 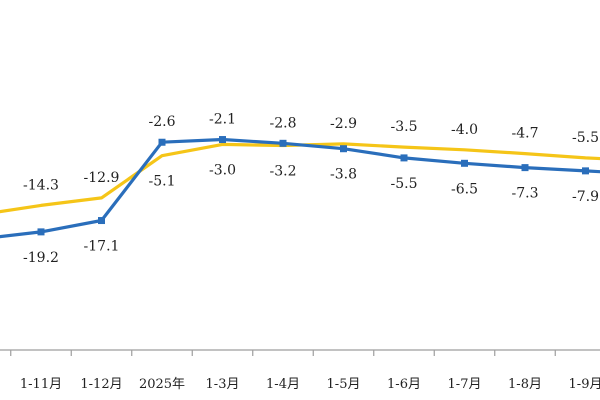 What do you see at coordinates (344, 384) in the screenshot?
I see `x-tick-label: 1-5月` at bounding box center [344, 384].